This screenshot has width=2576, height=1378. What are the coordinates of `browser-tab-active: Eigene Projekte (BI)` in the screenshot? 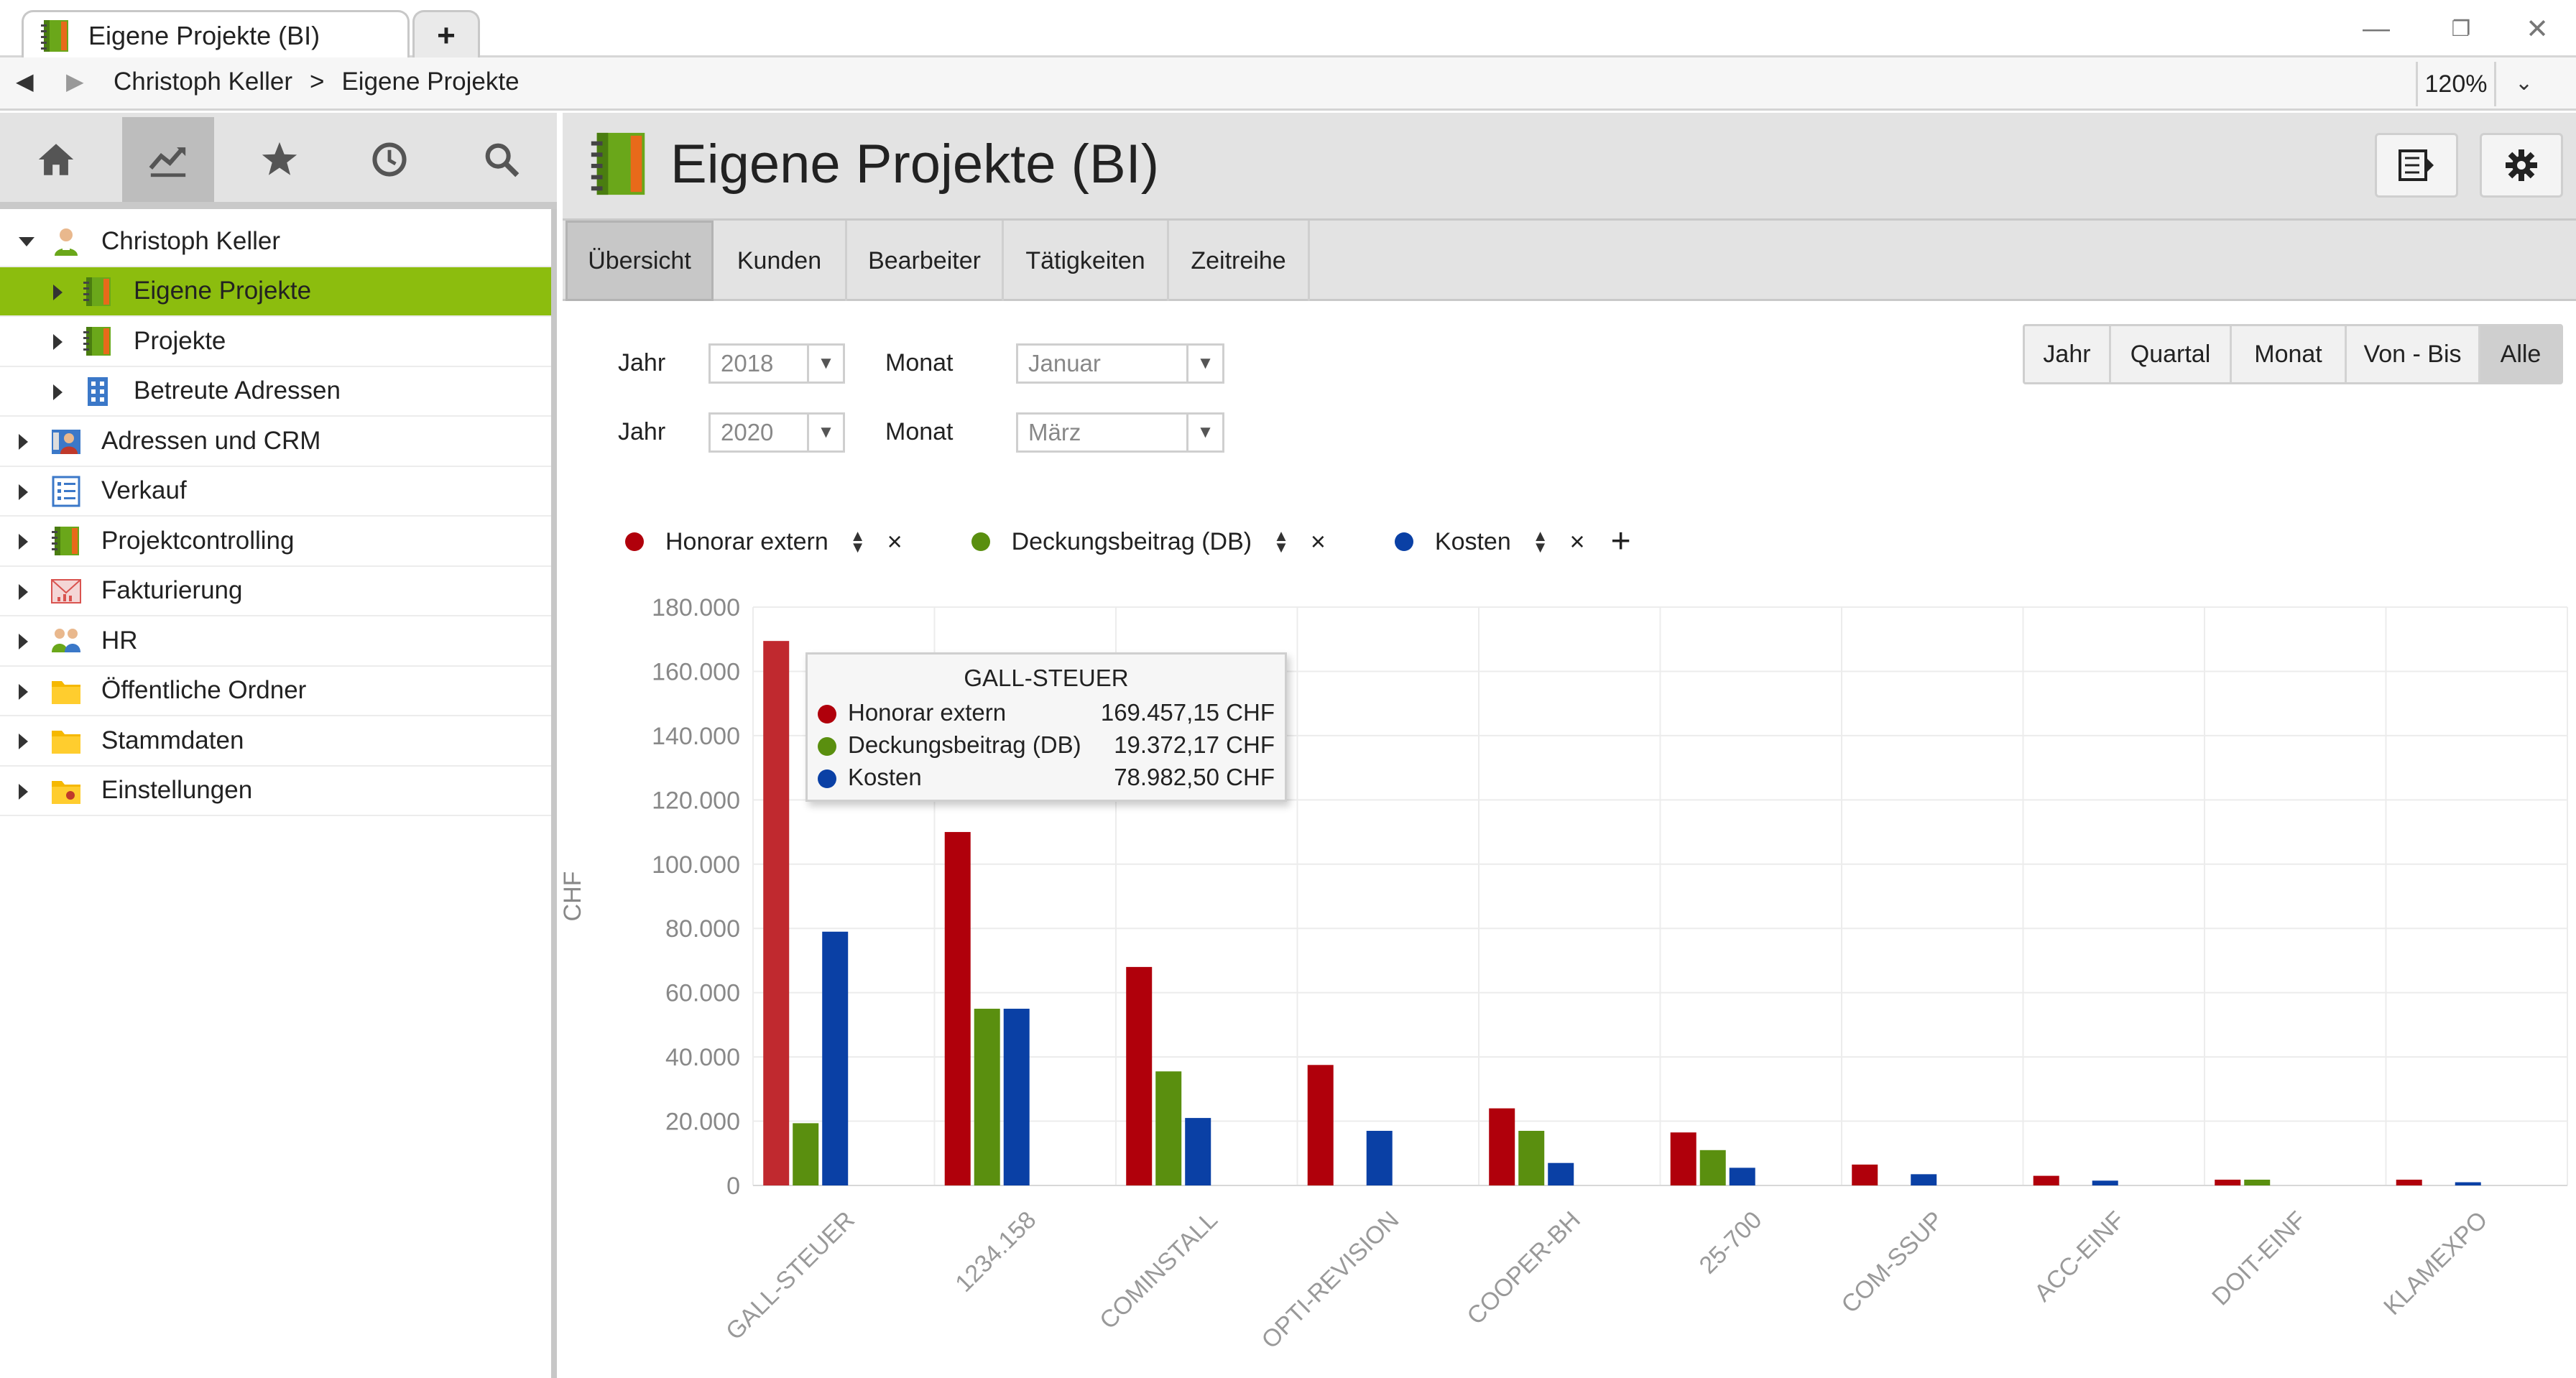 It's located at (216, 34).